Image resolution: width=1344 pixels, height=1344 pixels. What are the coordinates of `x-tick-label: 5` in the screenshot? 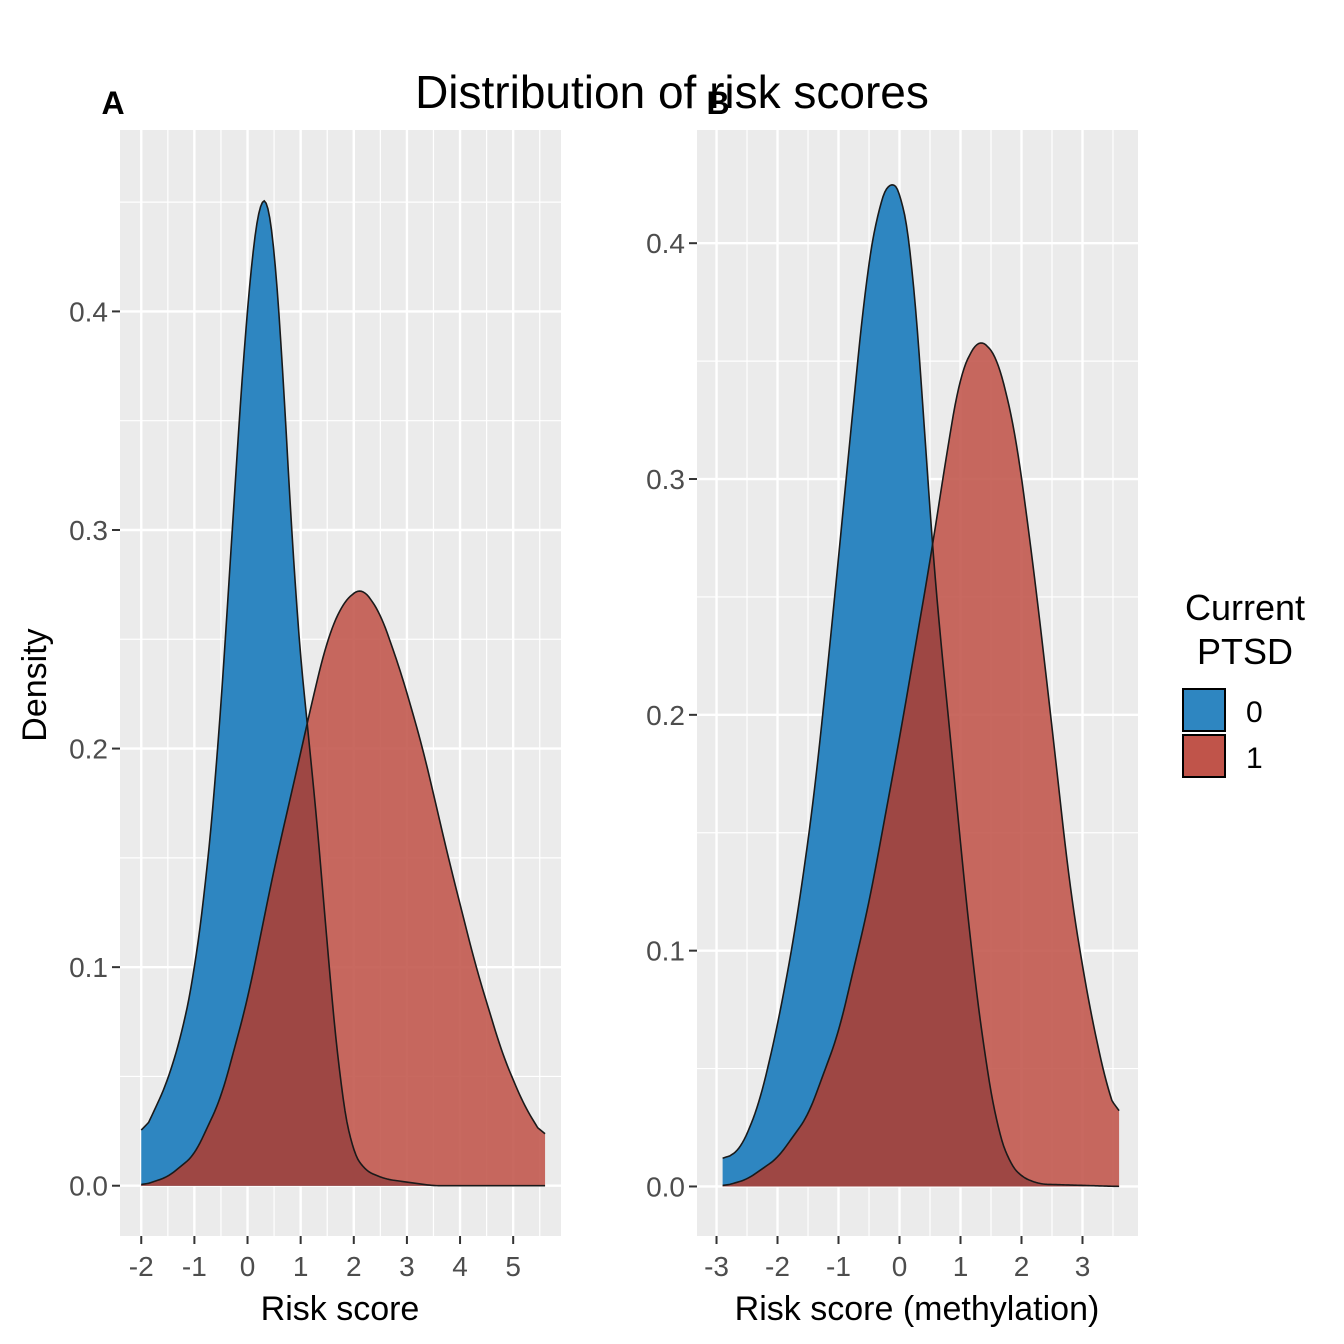 It's located at (513, 1266).